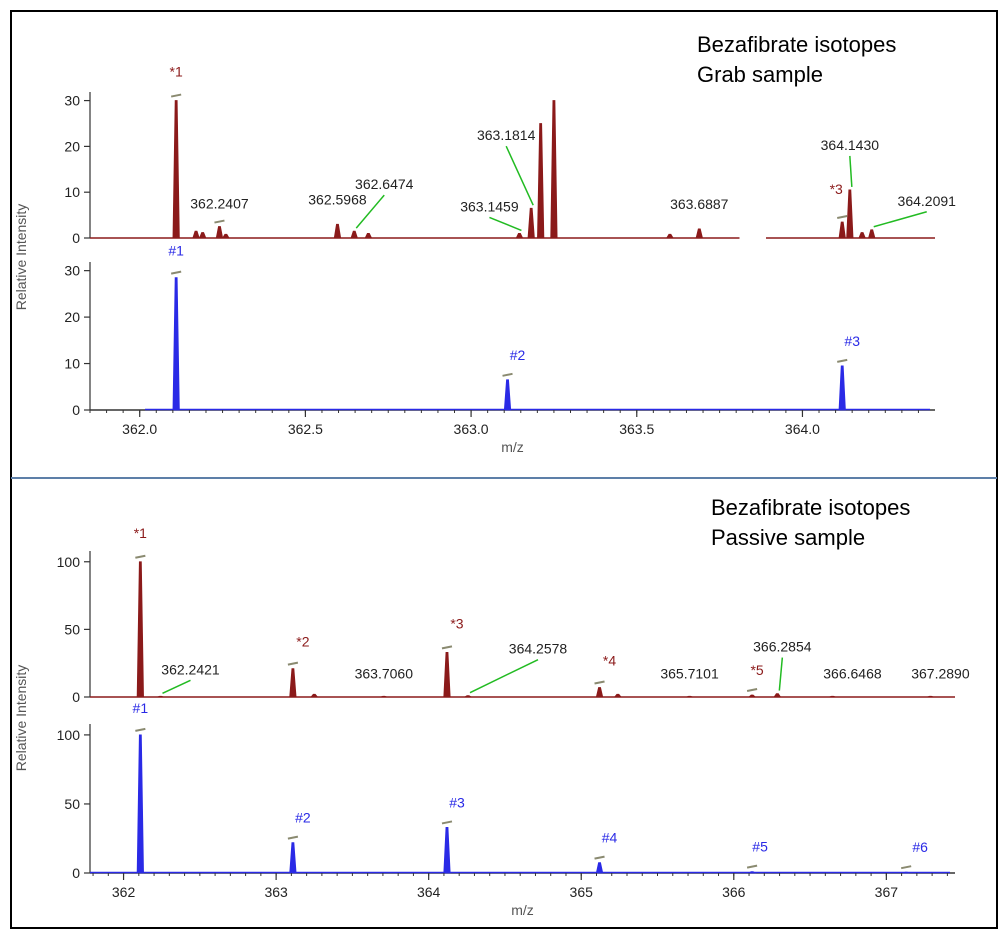 This screenshot has width=998, height=929. What do you see at coordinates (190, 669) in the screenshot?
I see `peak-label: 362.2421` at bounding box center [190, 669].